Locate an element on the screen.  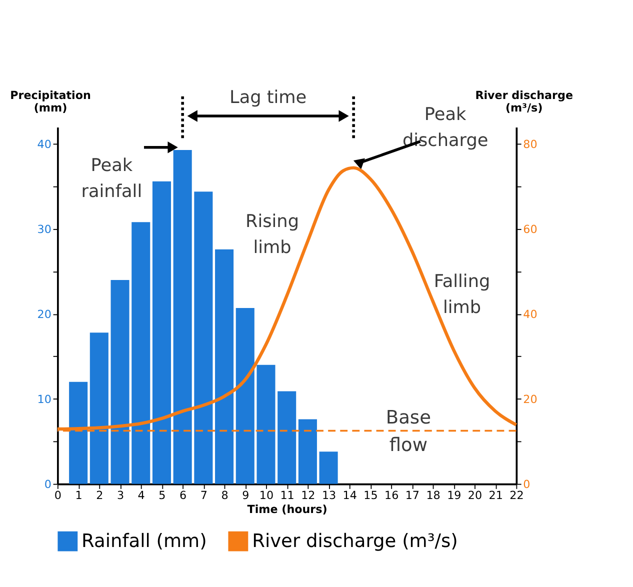
x-tick-label: 12 is located at coordinates (308, 495).